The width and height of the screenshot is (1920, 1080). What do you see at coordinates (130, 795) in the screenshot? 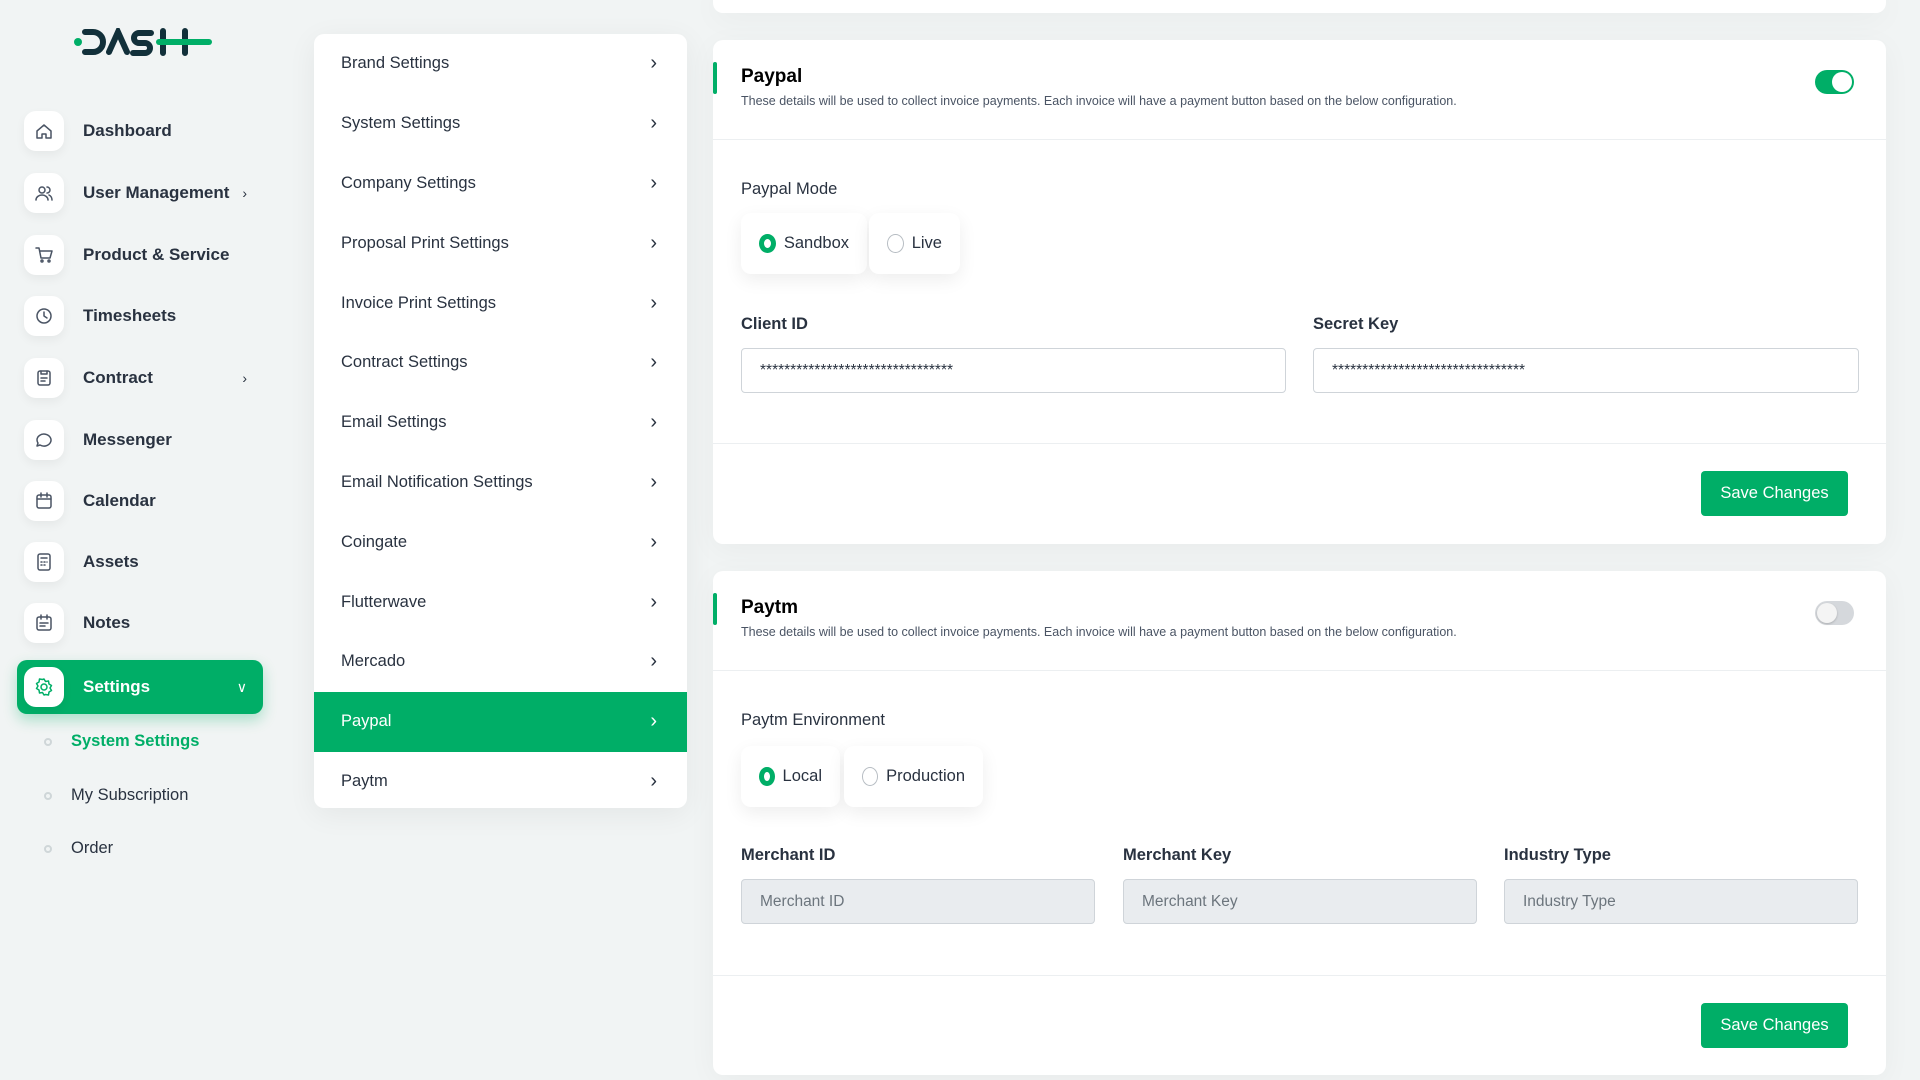
I see `sidebar-subitem-label: My Subscription` at bounding box center [130, 795].